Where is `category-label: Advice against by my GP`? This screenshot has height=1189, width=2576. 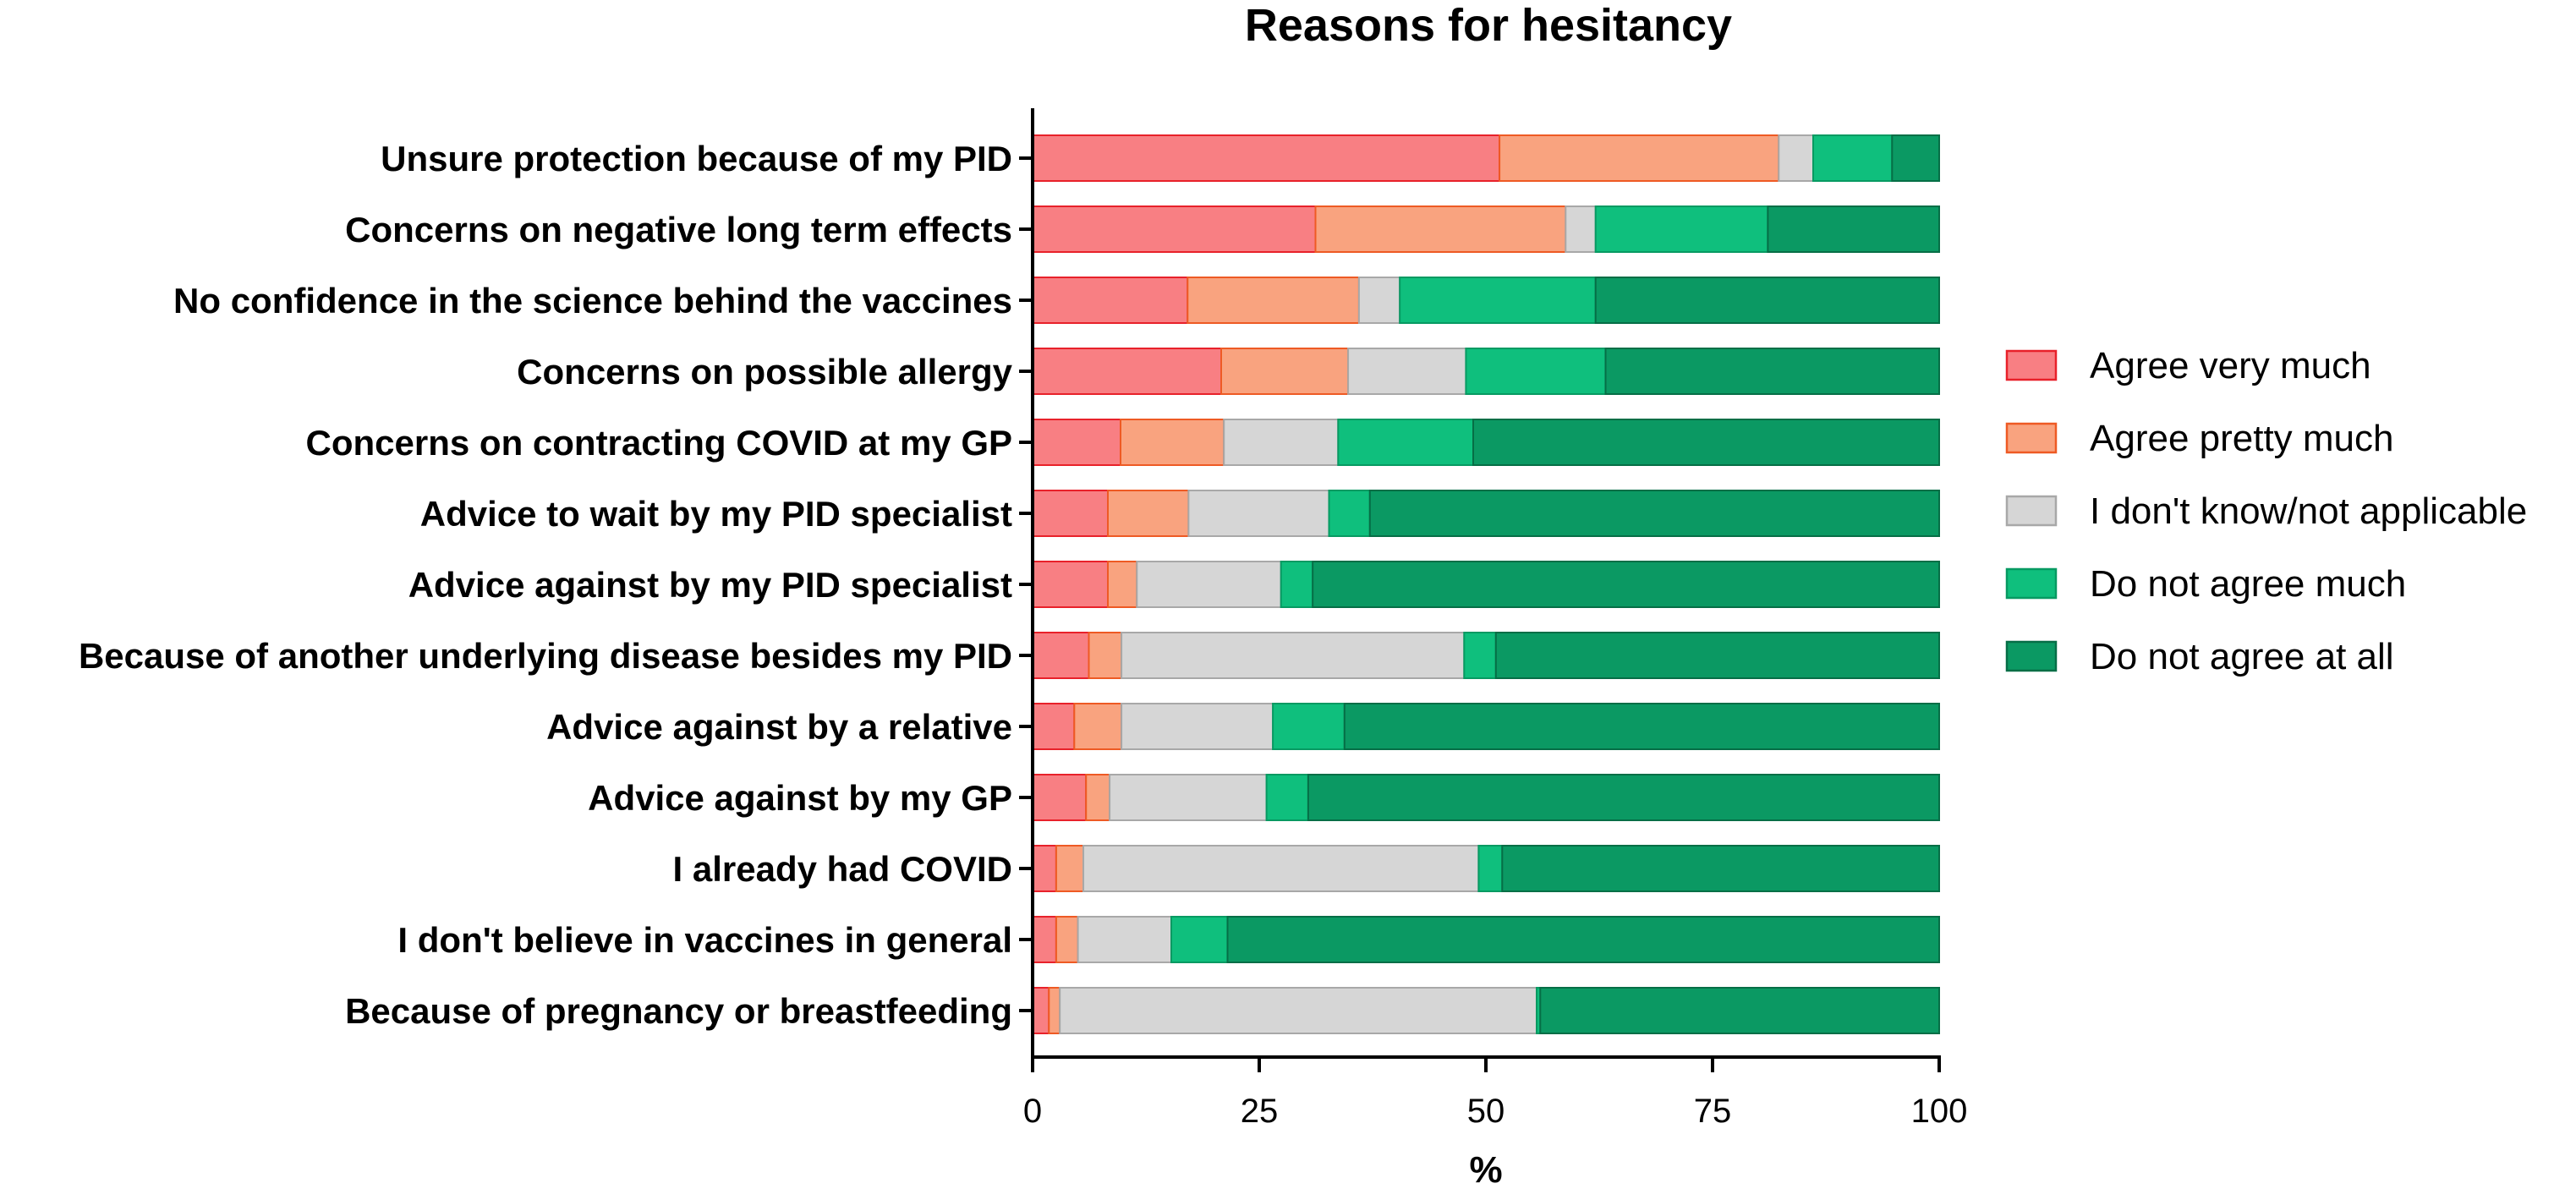 category-label: Advice against by my GP is located at coordinates (800, 798).